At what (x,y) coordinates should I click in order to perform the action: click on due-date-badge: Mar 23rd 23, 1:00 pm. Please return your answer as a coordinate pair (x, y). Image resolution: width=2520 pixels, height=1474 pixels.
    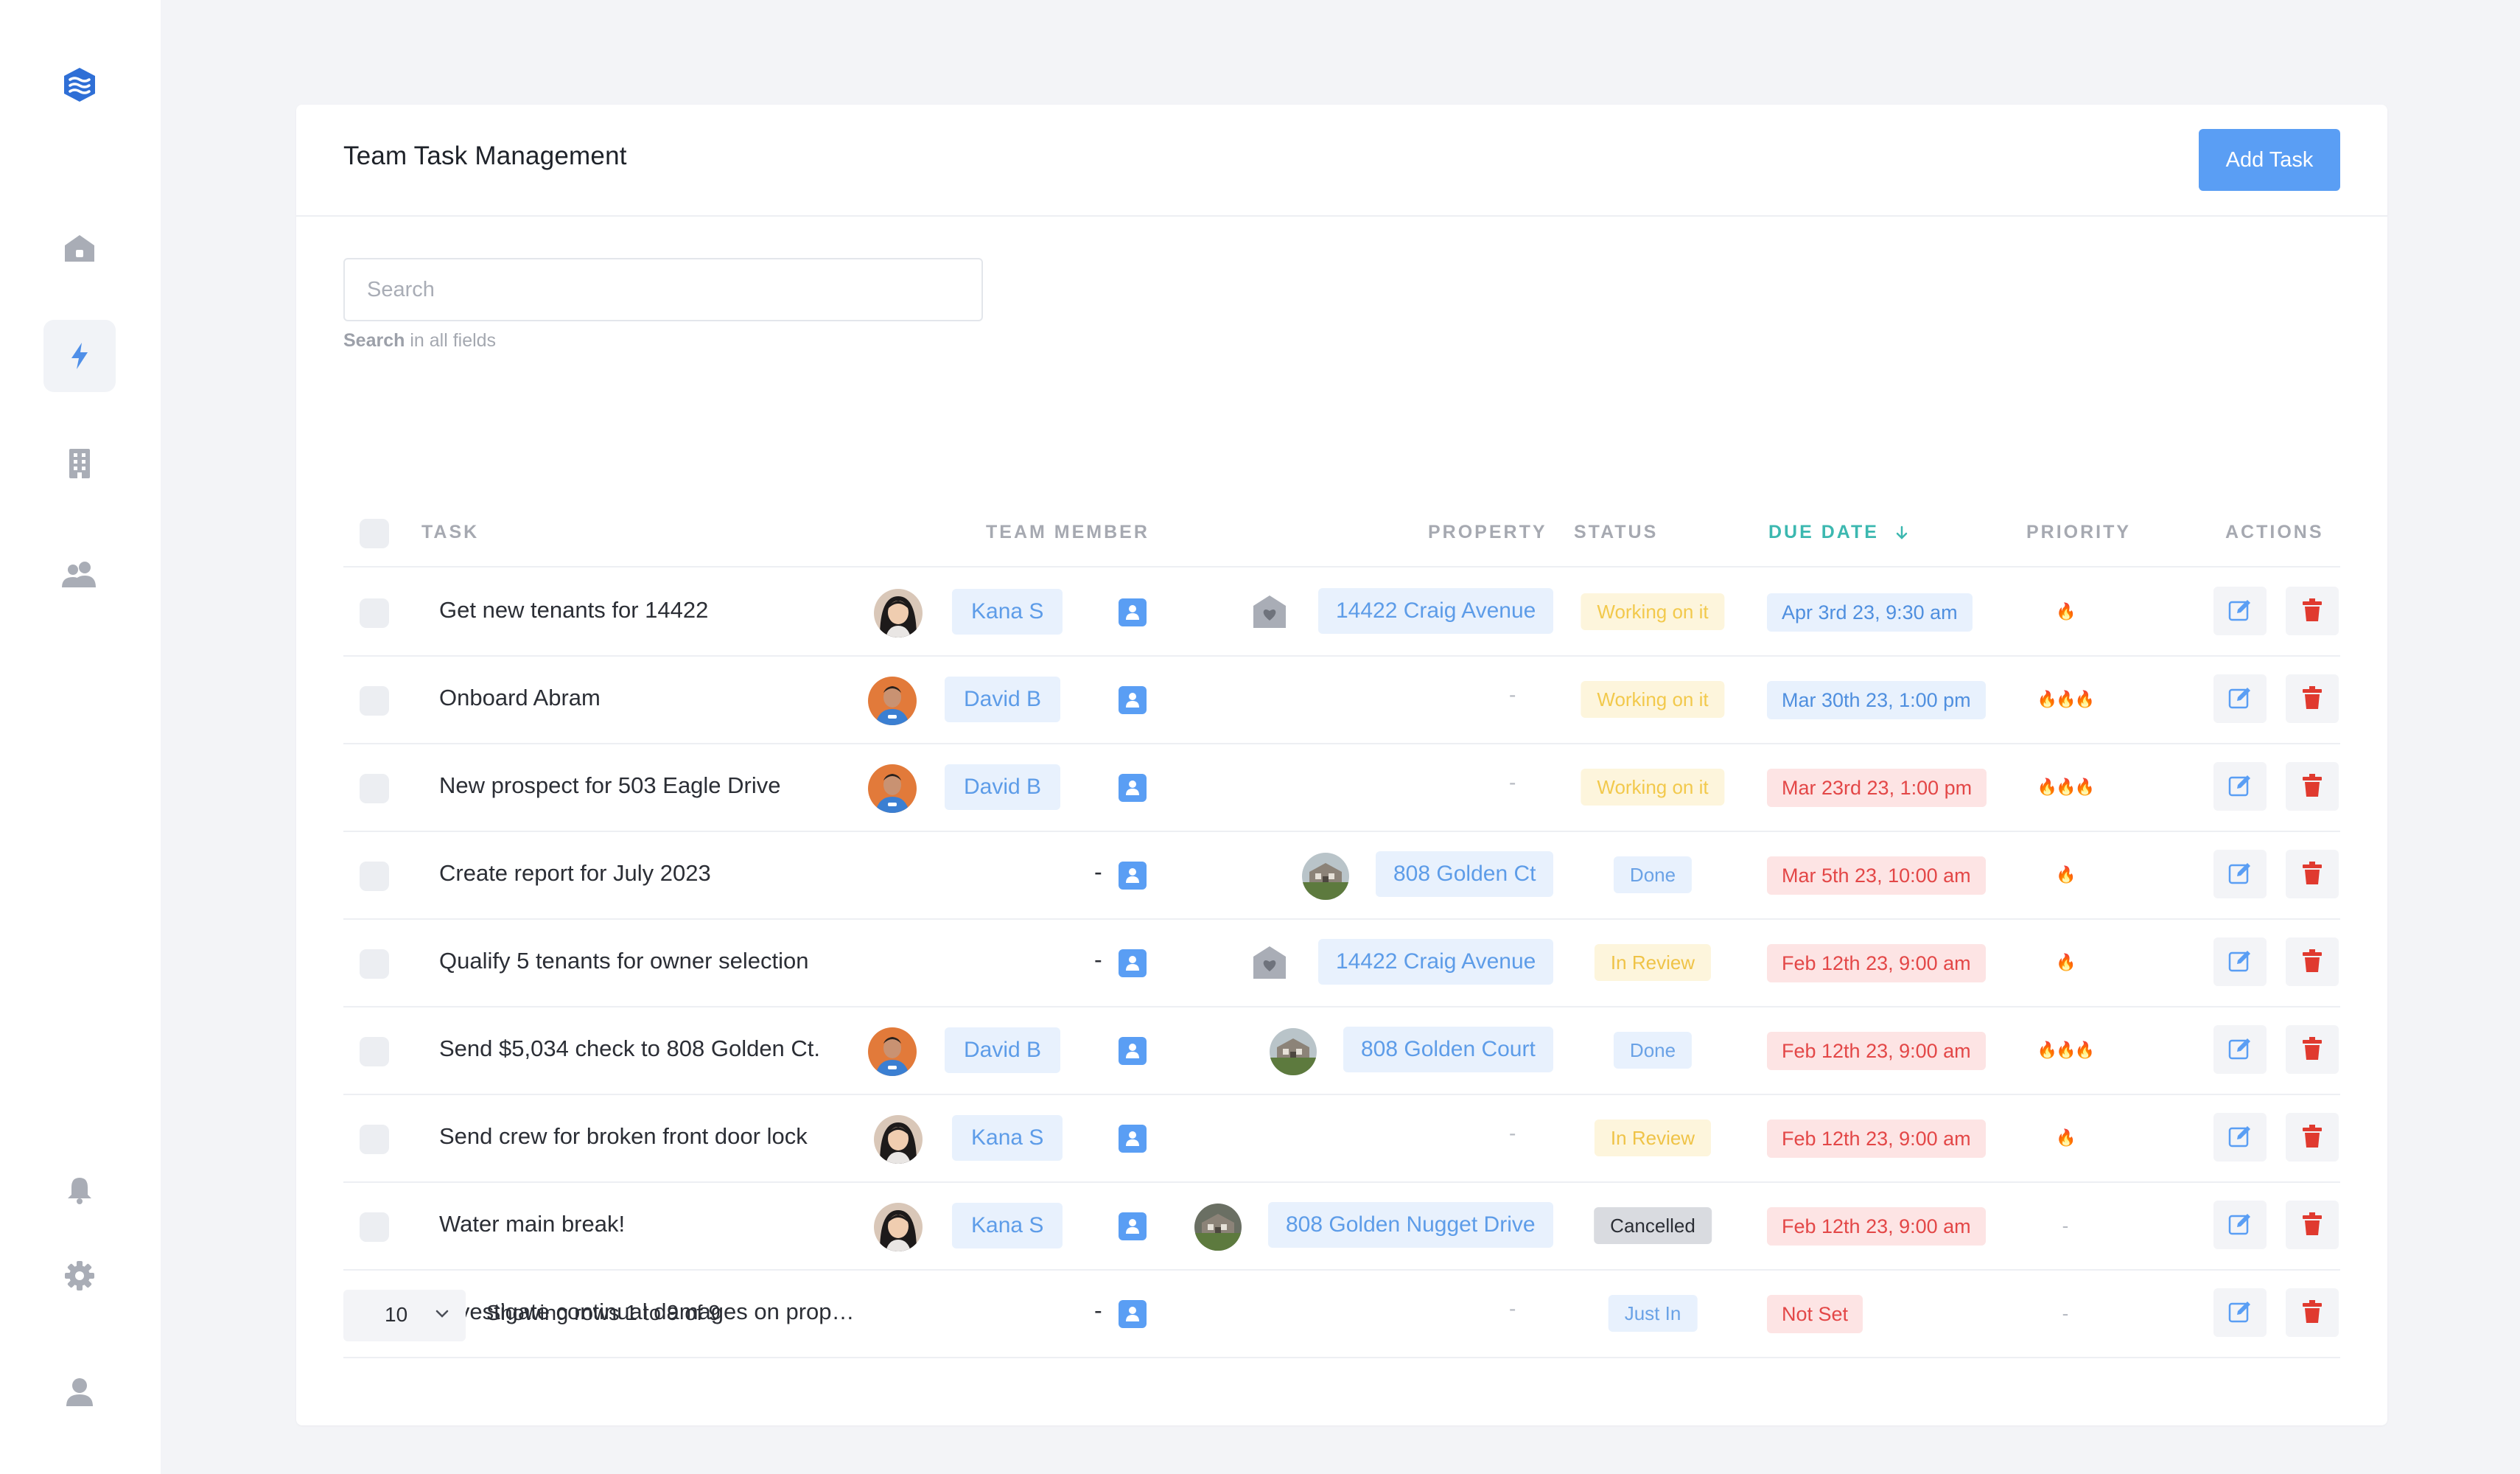
    Looking at the image, I should click on (1877, 788).